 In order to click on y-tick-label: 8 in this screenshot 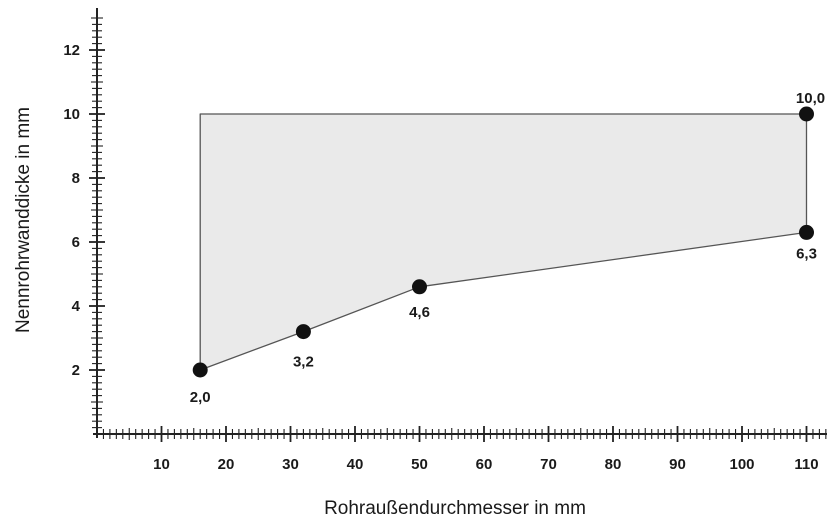, I will do `click(76, 178)`.